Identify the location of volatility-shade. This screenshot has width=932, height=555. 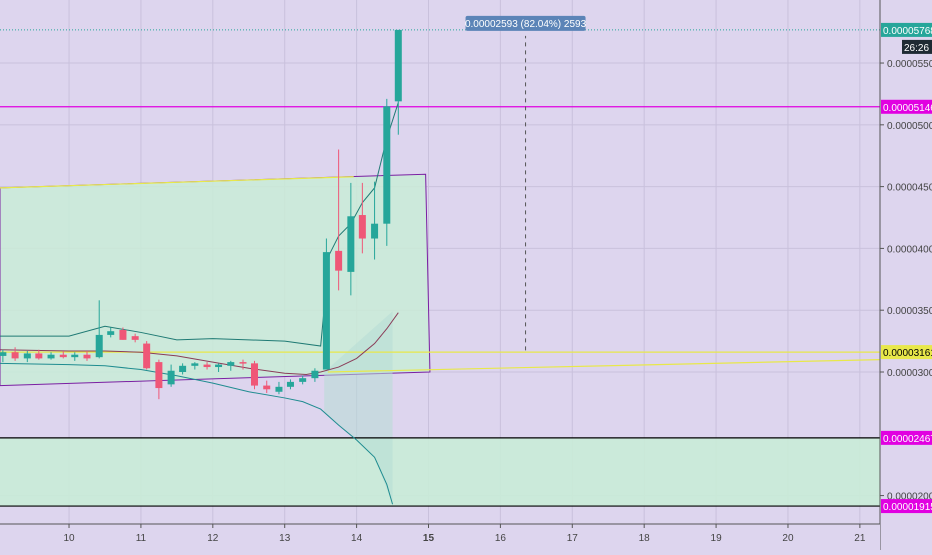
(358, 408).